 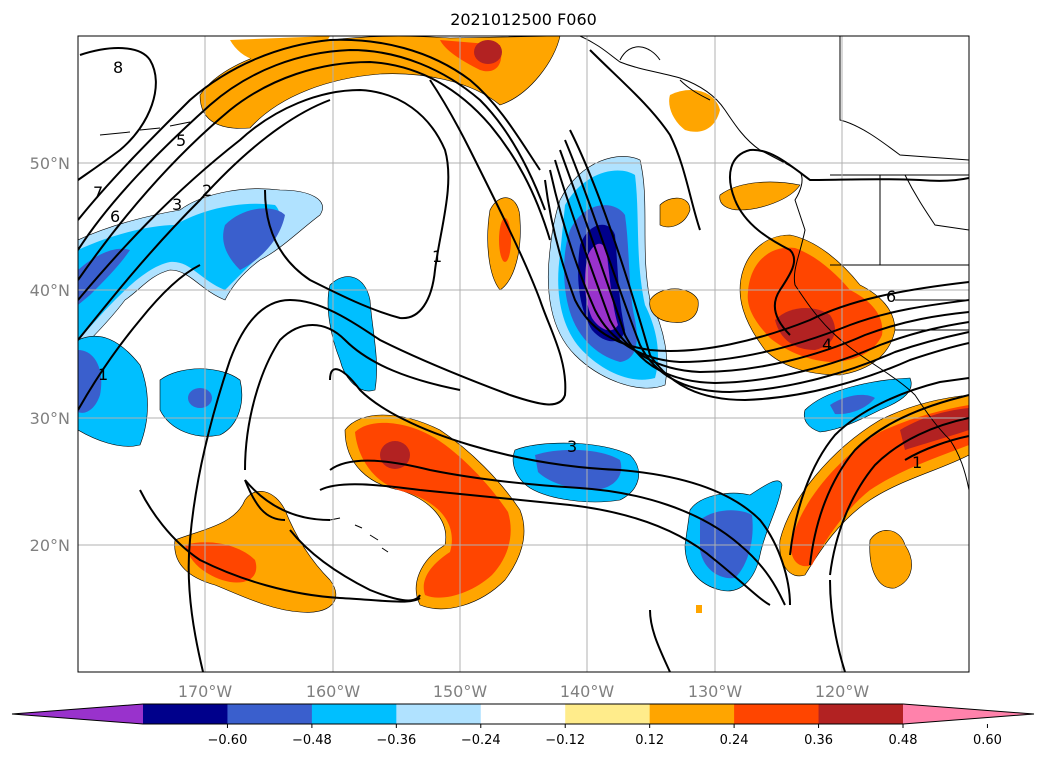 What do you see at coordinates (118, 67) in the screenshot?
I see `contour-label: 8` at bounding box center [118, 67].